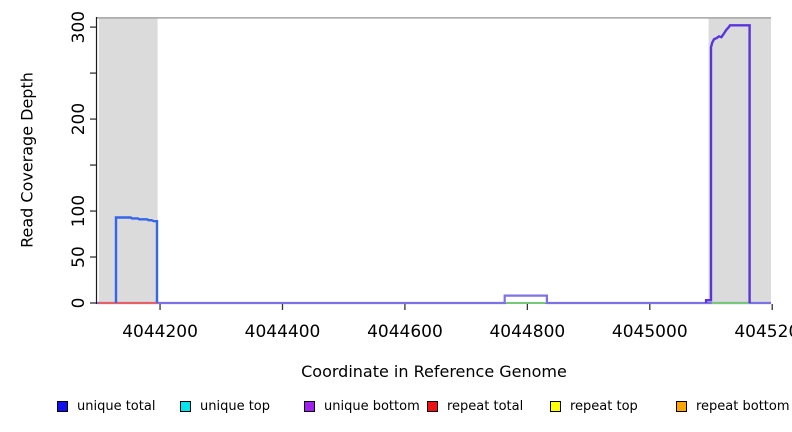 The width and height of the screenshot is (792, 432). What do you see at coordinates (372, 406) in the screenshot?
I see `legend-label: unique bottom` at bounding box center [372, 406].